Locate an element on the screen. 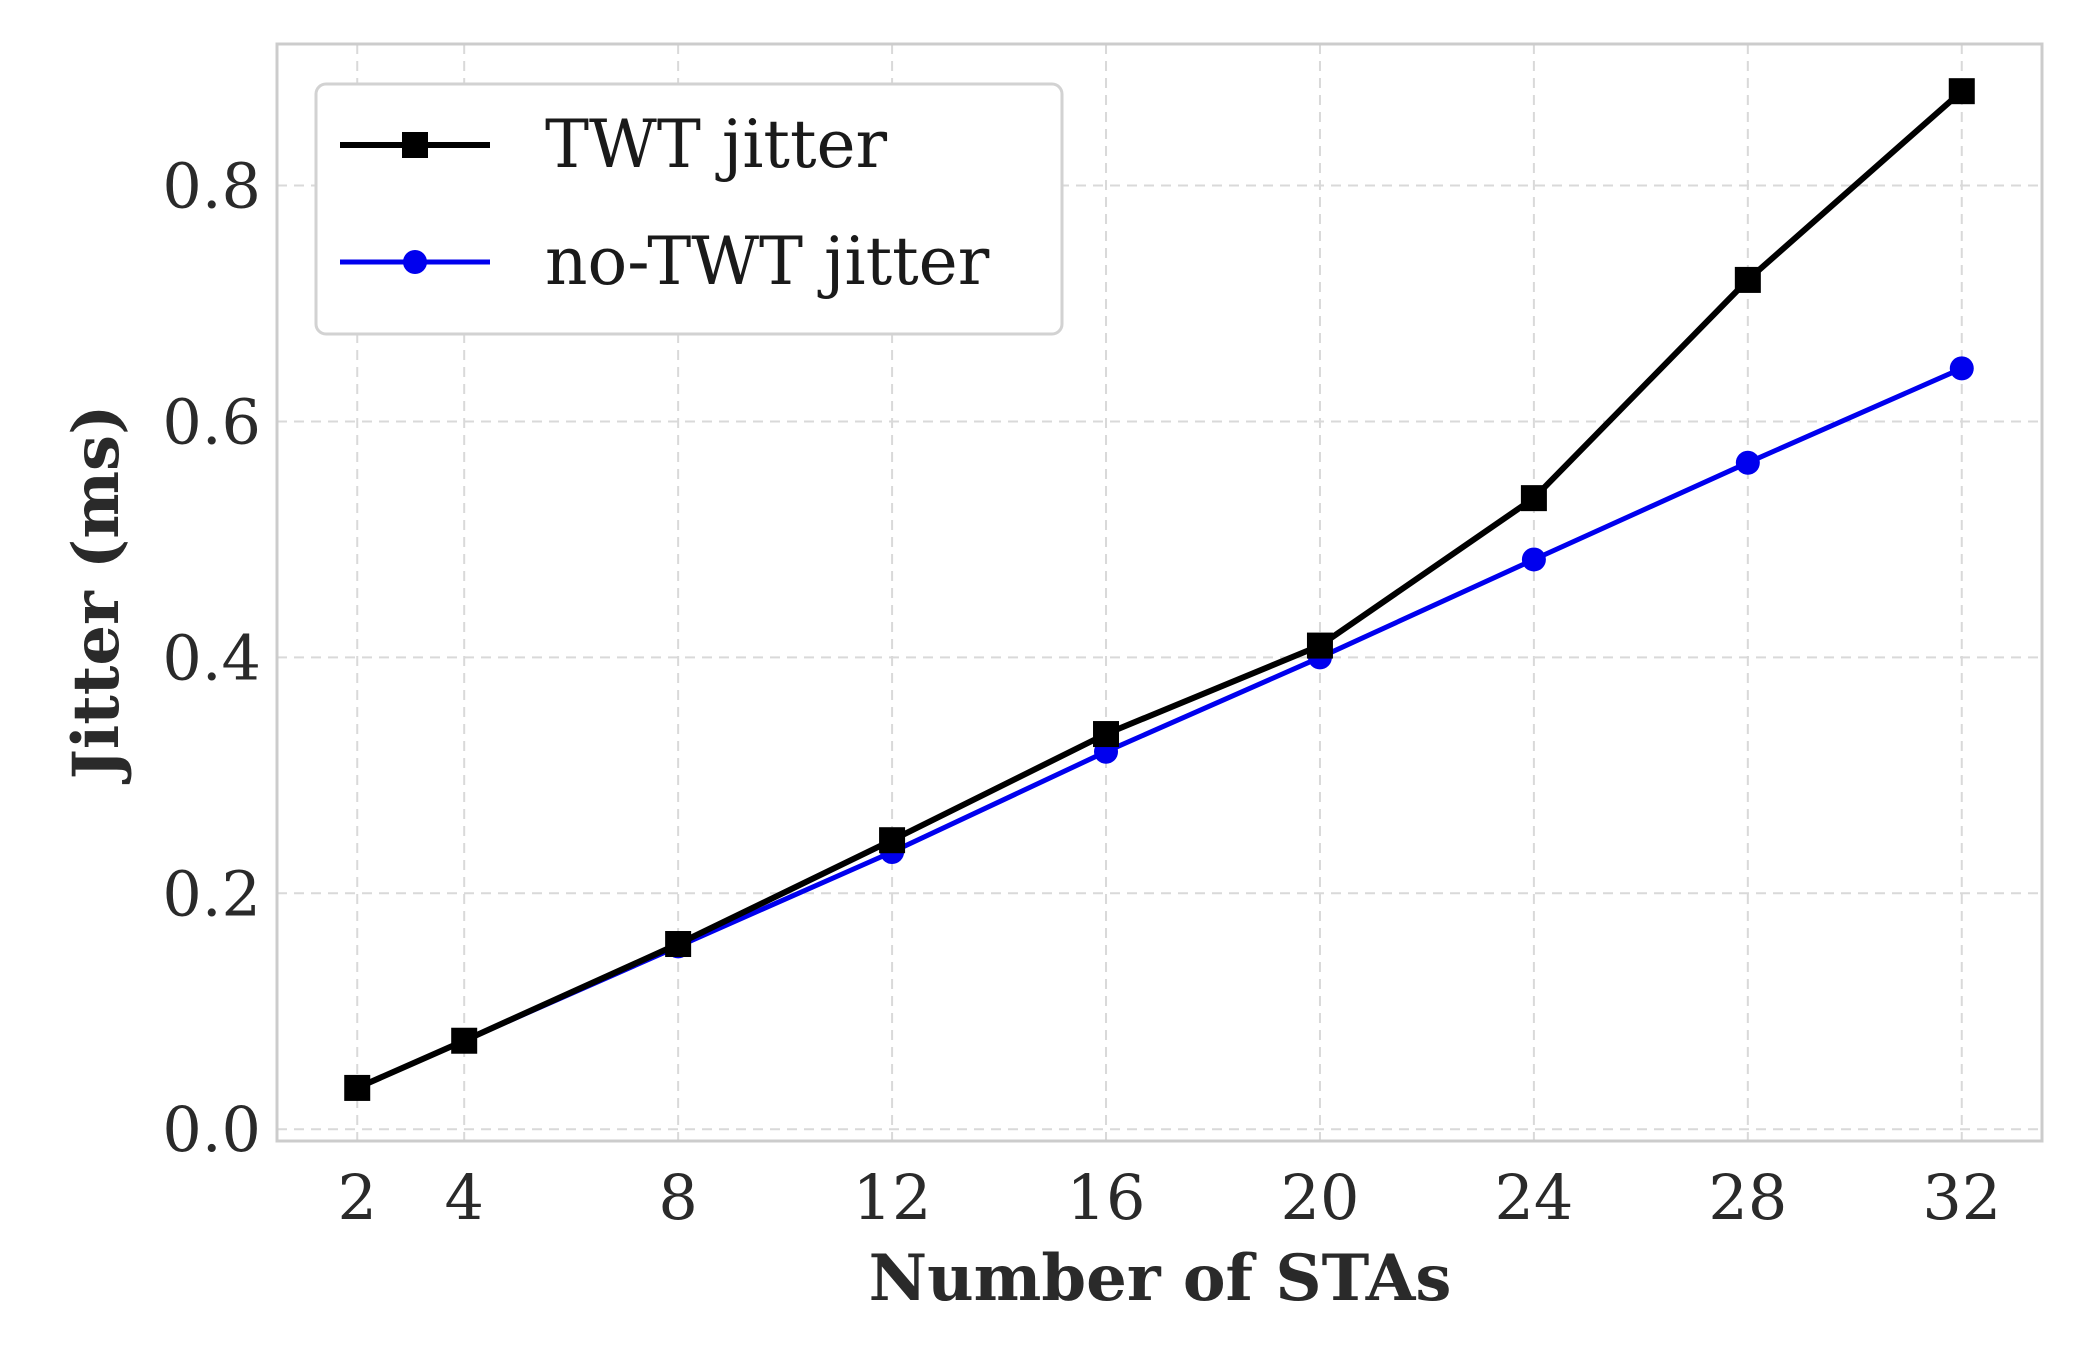 This screenshot has height=1348, width=2090. legend-label: TWT jitter is located at coordinates (716, 144).